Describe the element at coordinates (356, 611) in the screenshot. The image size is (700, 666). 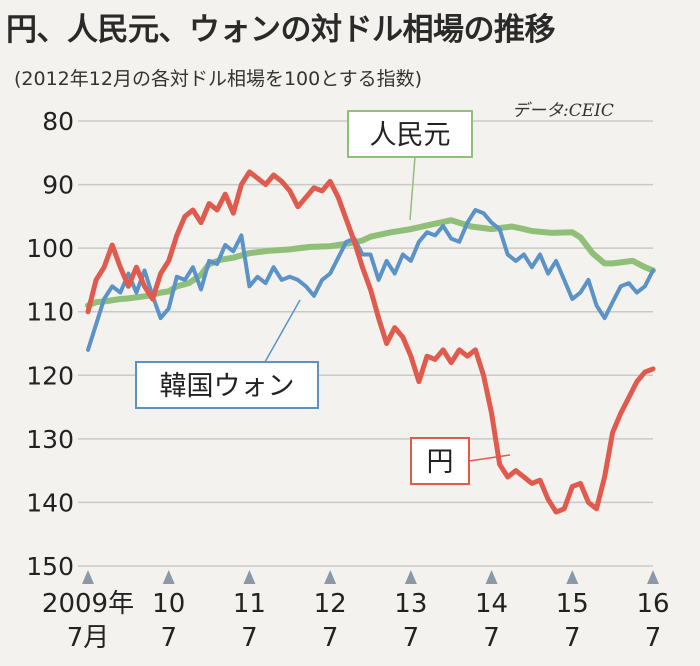
I see `x-axis: 2009年 7月 10 7 11 7 12 7 13 7 14 7 15 7 16 7` at that location.